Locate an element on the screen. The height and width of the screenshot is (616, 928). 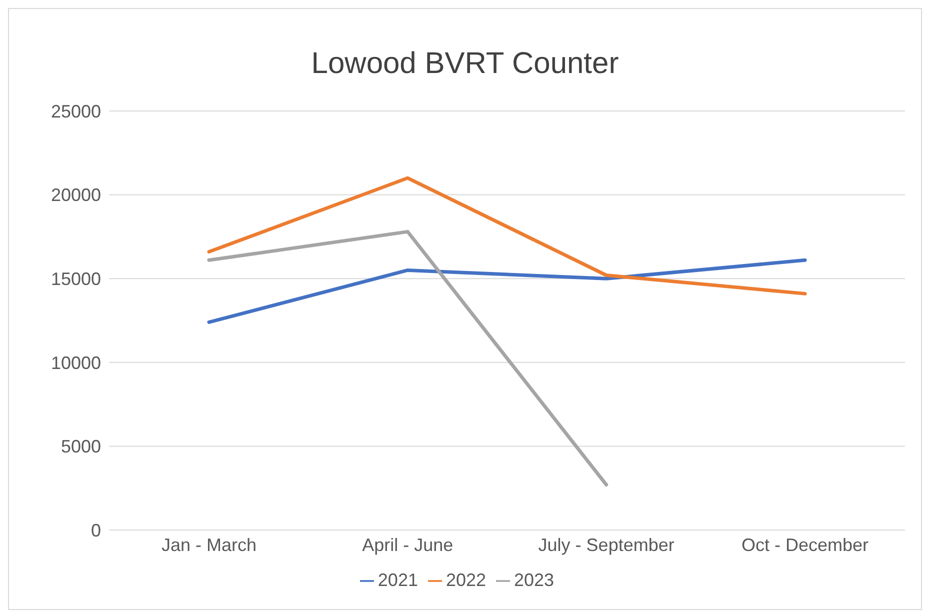
y-tick-label: 5000 is located at coordinates (80, 446).